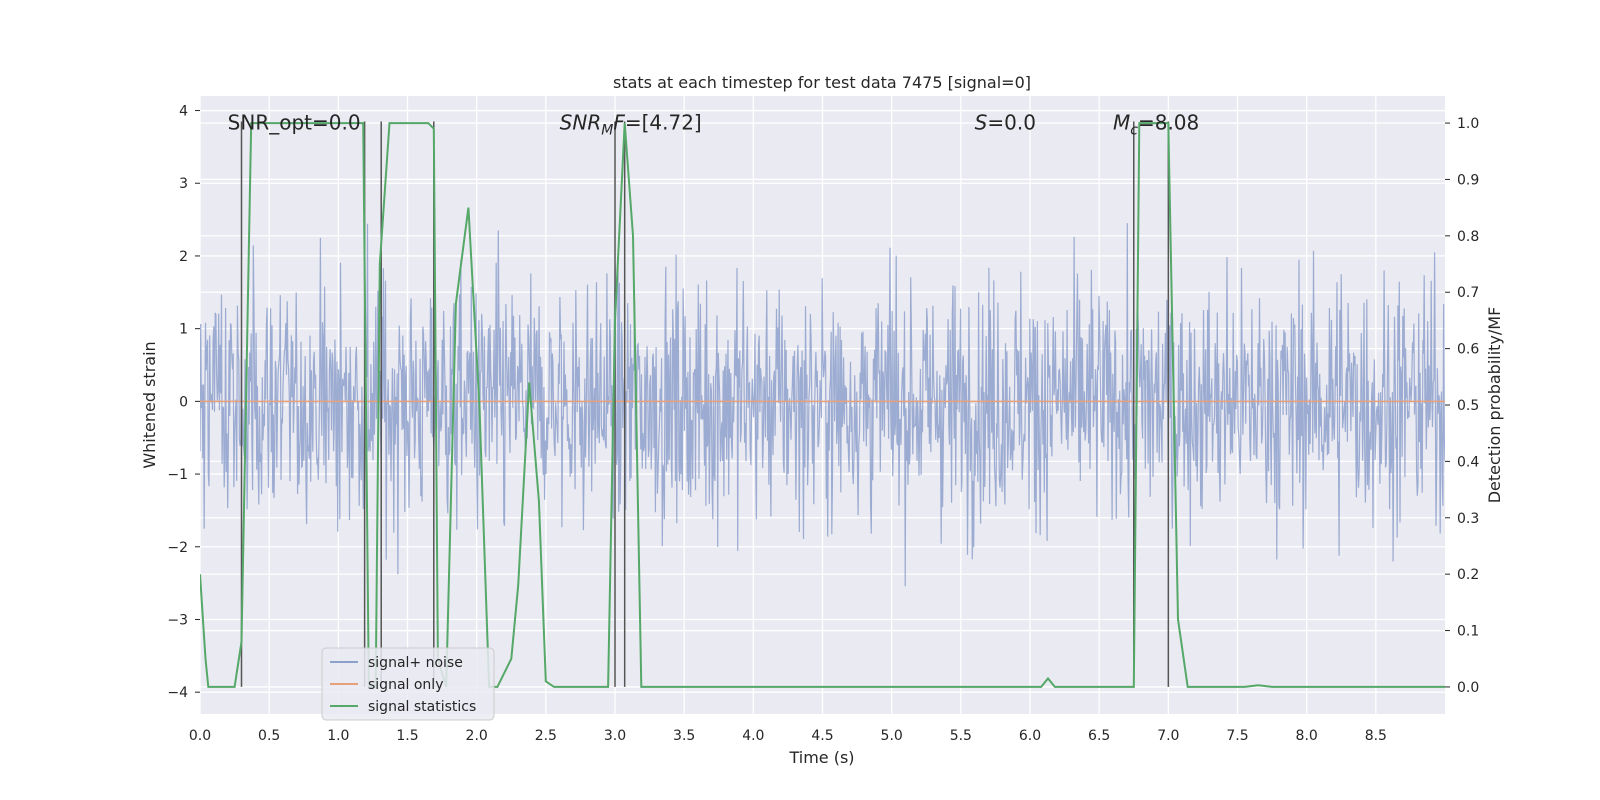  I want to click on right-y-axis-label: Detection probability/MF, so click(1494, 405).